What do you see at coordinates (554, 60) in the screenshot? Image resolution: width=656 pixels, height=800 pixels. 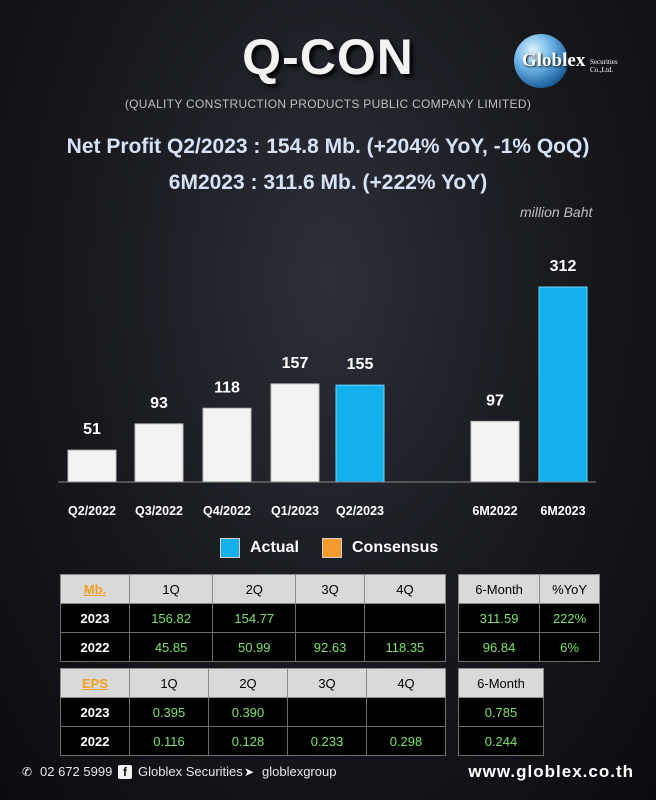 I see `logo-wordmark: Globlex` at bounding box center [554, 60].